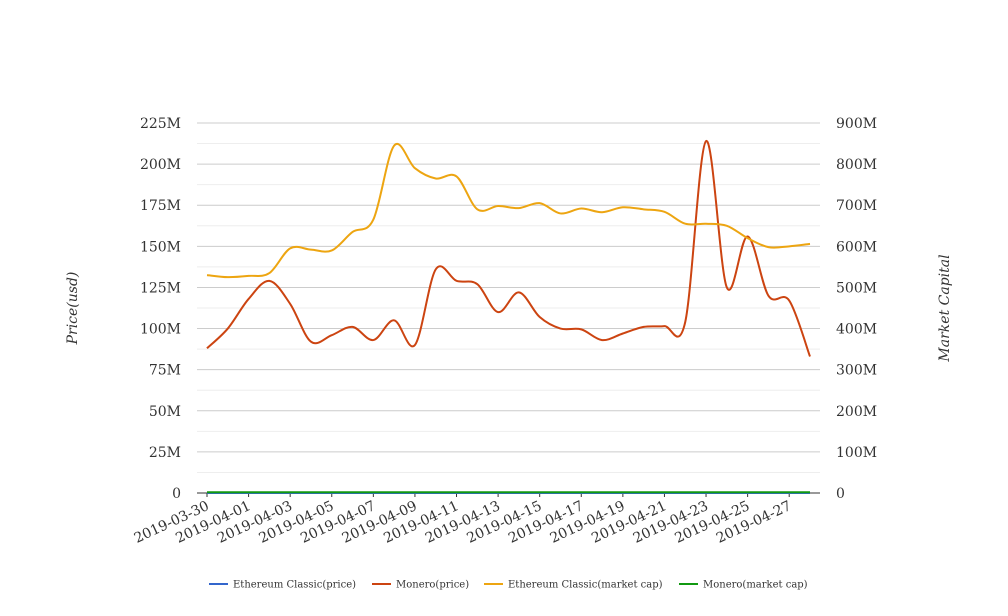 The width and height of the screenshot is (1008, 616). I want to click on left-tick-label: 25M, so click(165, 453).